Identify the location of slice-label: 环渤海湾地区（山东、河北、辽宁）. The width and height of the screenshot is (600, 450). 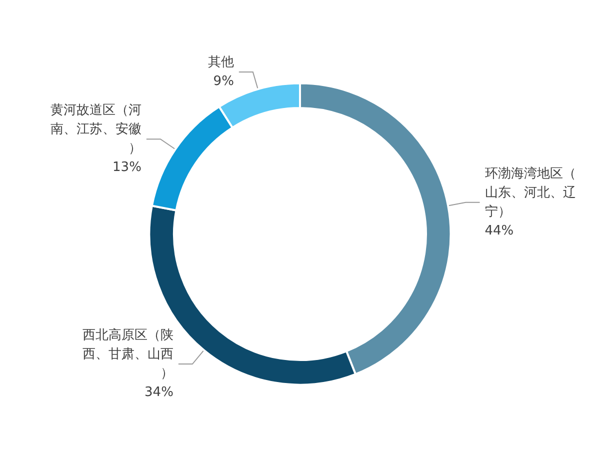
(530, 192).